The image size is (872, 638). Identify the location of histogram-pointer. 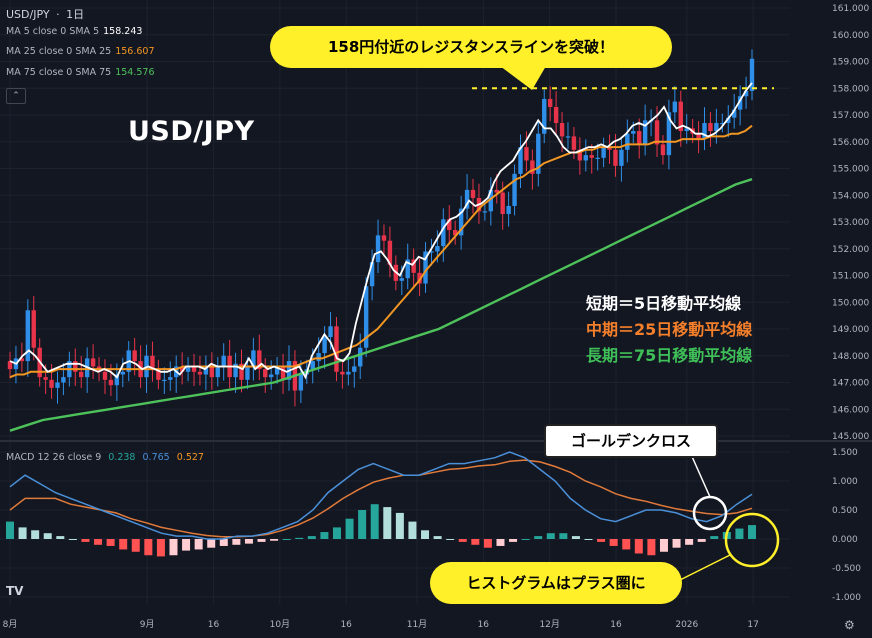
(705, 567).